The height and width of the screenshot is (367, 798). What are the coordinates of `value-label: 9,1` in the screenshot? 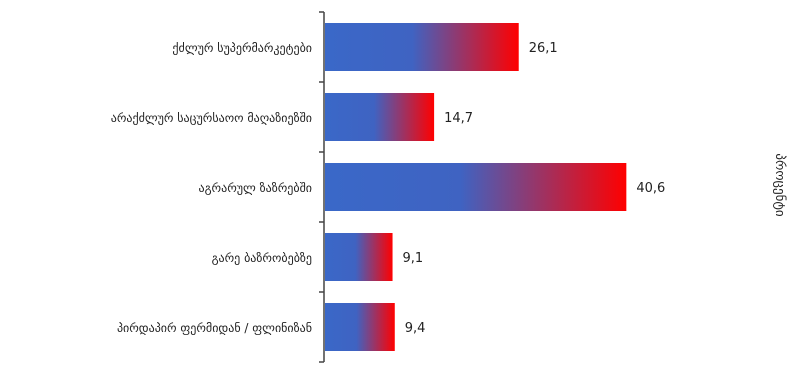 It's located at (413, 258).